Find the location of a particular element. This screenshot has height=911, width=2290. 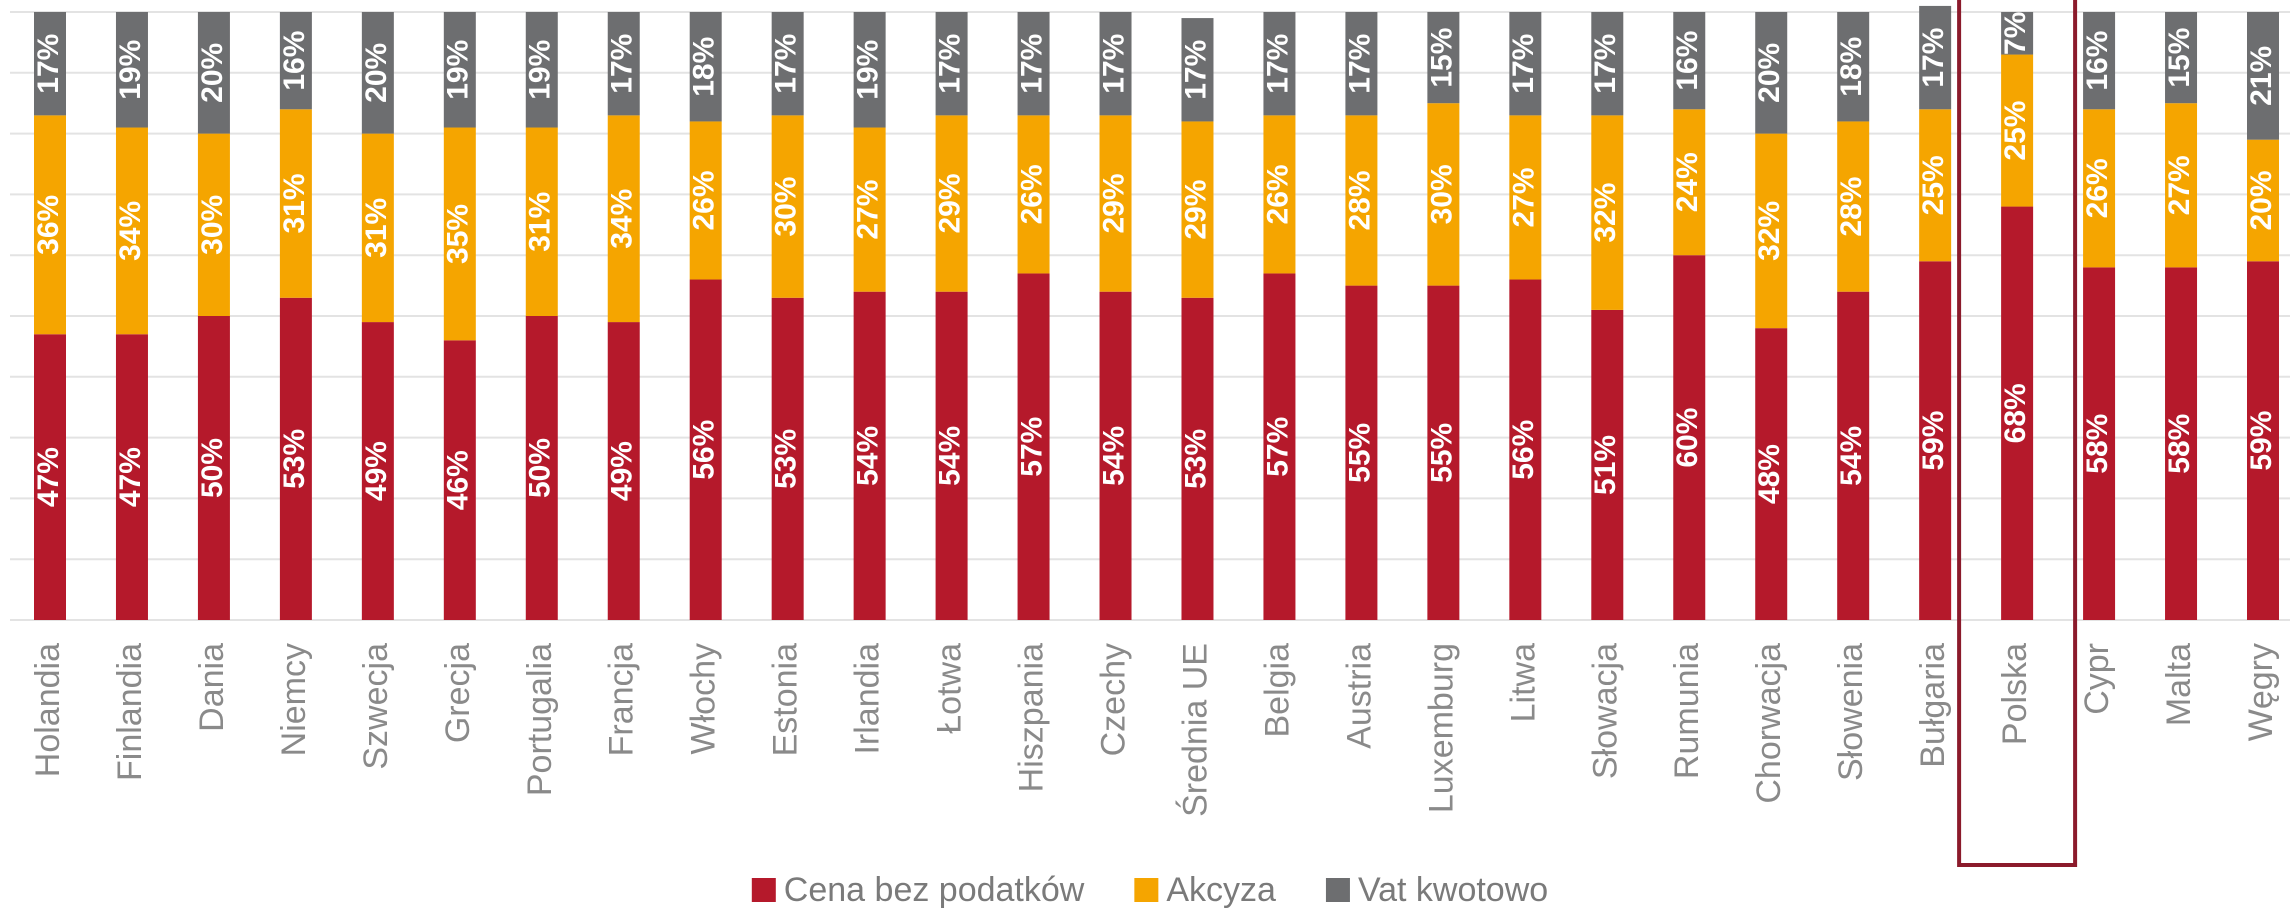

value-label: 47% is located at coordinates (130, 477).